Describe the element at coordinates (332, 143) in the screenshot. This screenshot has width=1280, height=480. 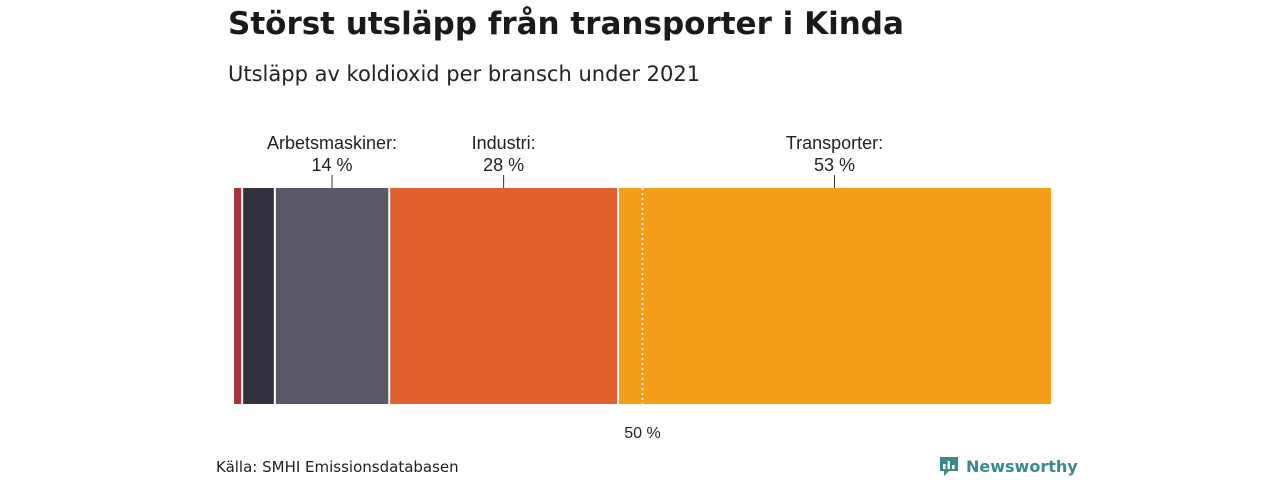
I see `segment-label-arbetsmaskiner: Arbetsmaskiner:` at that location.